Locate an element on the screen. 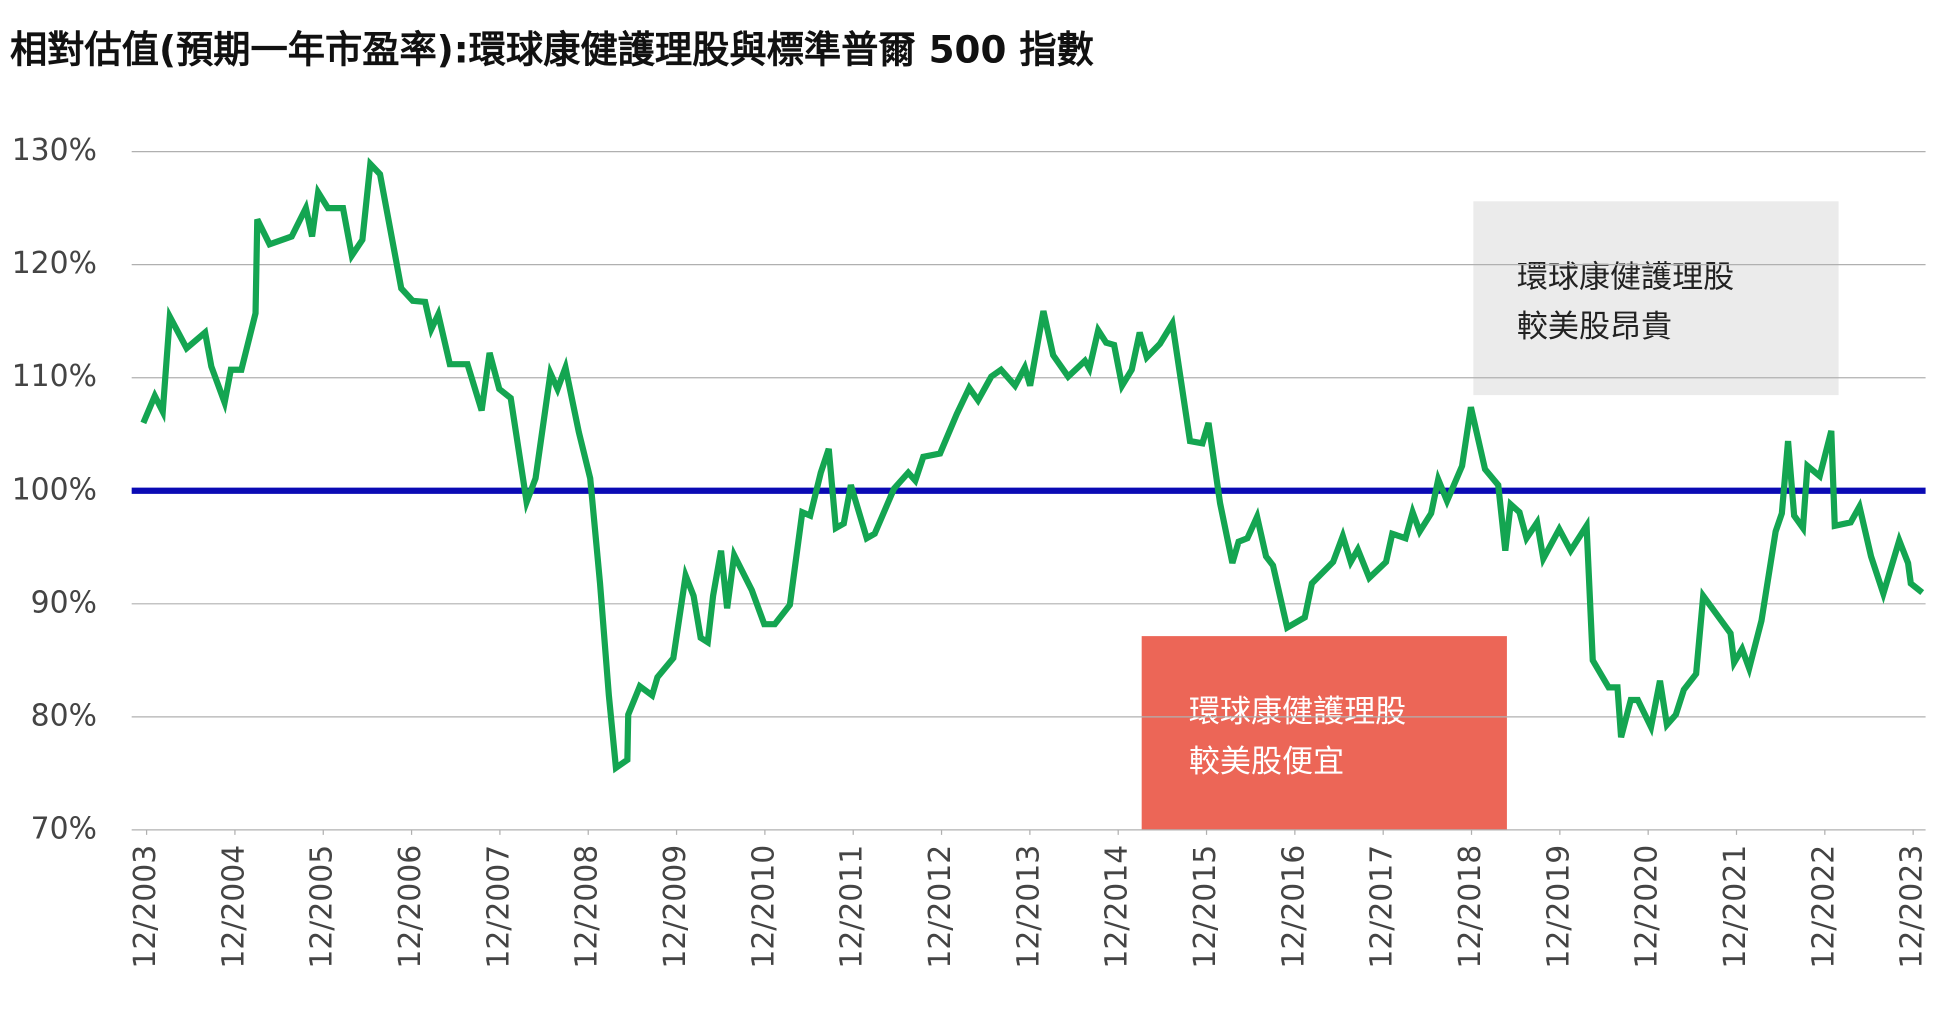 The image size is (1938, 1025). x-tick-label: 12/2011 is located at coordinates (852, 907).